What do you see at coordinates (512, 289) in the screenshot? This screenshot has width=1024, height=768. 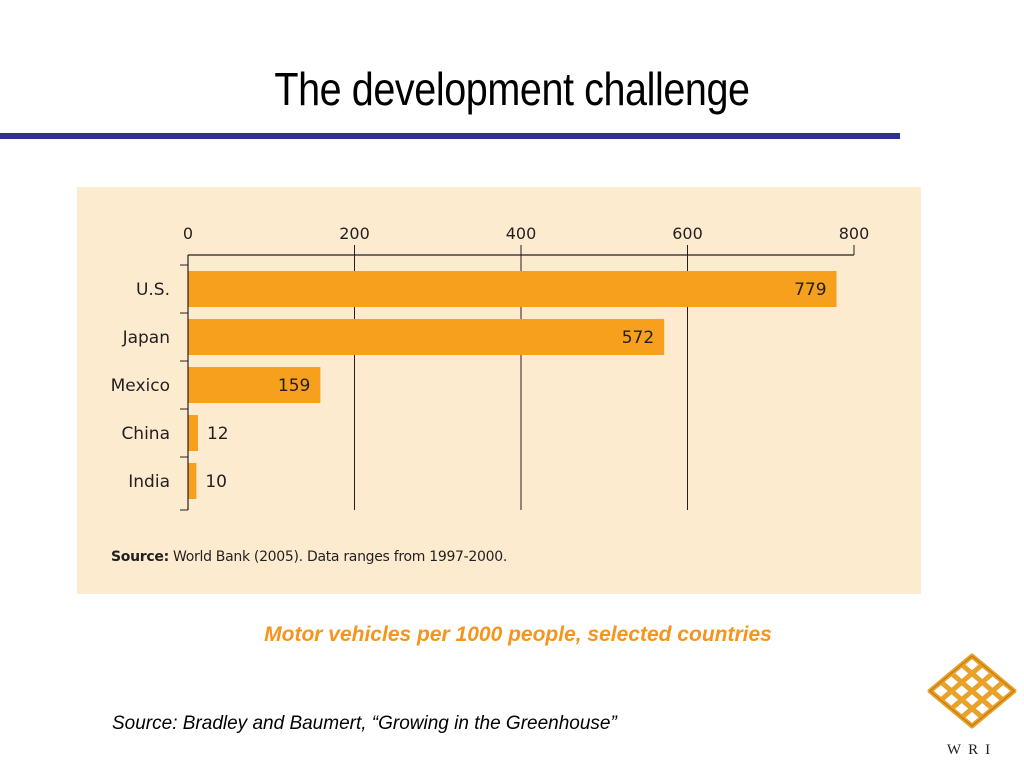 I see `bar-us` at bounding box center [512, 289].